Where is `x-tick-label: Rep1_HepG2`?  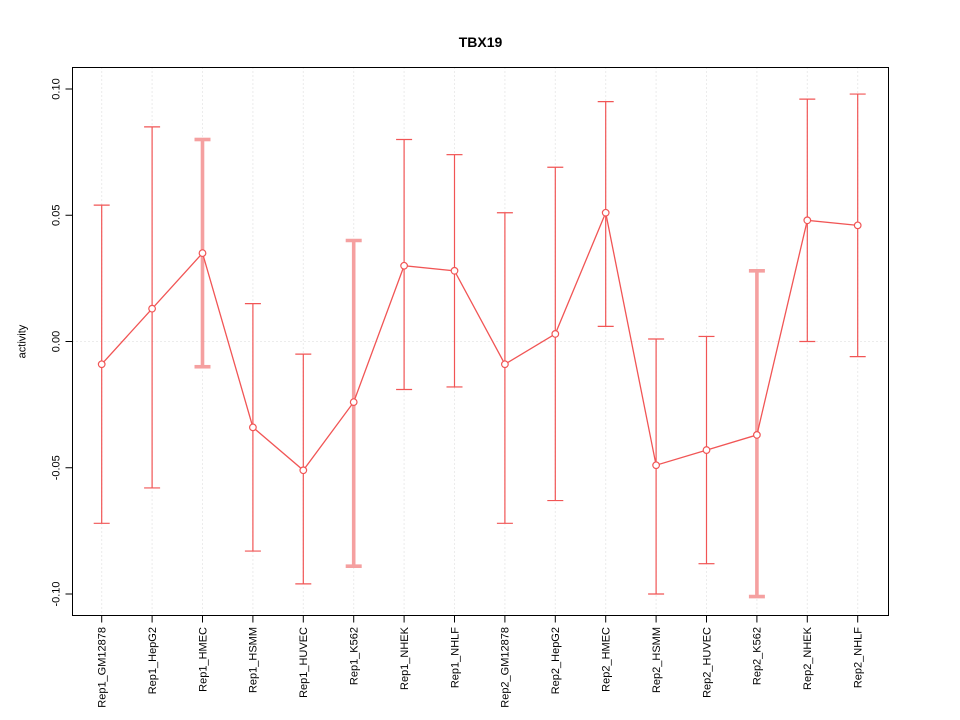 x-tick-label: Rep1_HepG2 is located at coordinates (153, 660).